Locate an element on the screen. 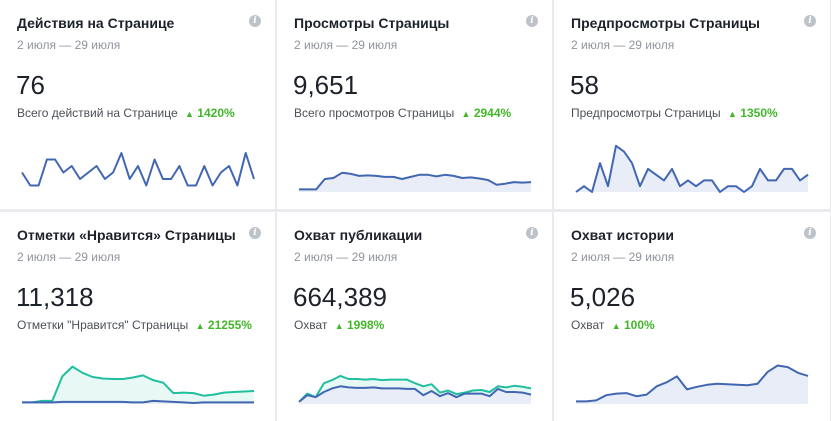 Image resolution: width=831 pixels, height=421 pixels. subtitle-text: Всего просмотров Страницы is located at coordinates (374, 113).